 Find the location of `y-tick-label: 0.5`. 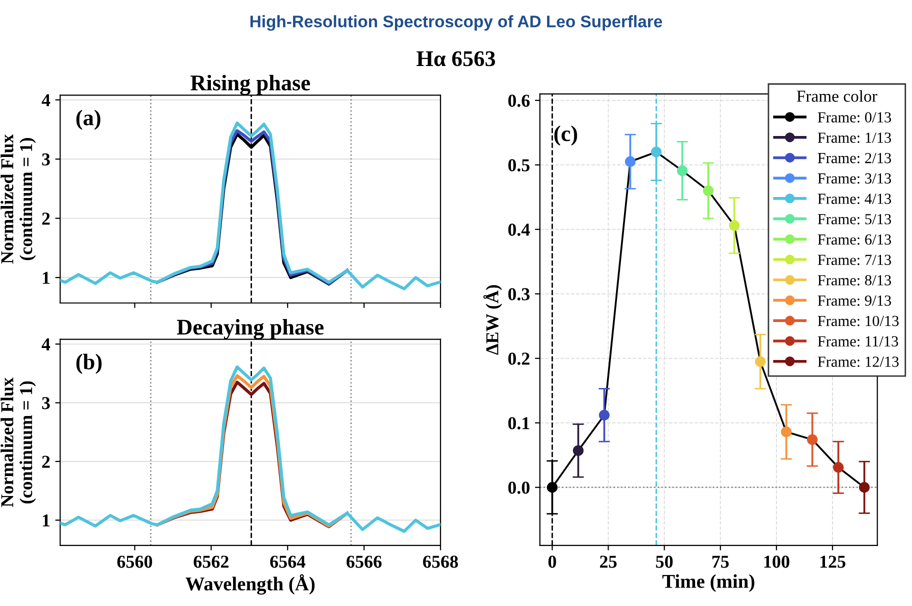

y-tick-label: 0.5 is located at coordinates (519, 165).